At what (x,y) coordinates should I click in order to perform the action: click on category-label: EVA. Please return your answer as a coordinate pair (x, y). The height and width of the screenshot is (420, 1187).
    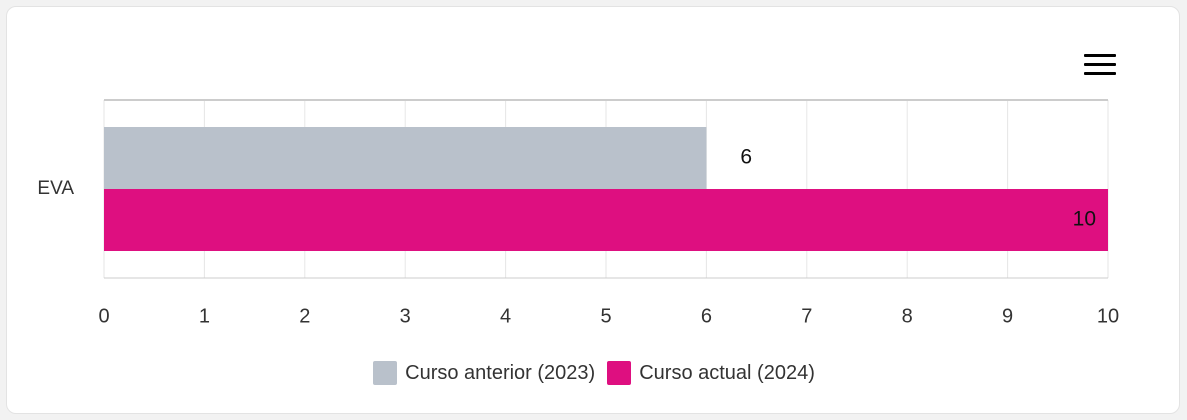
    Looking at the image, I should click on (55, 188).